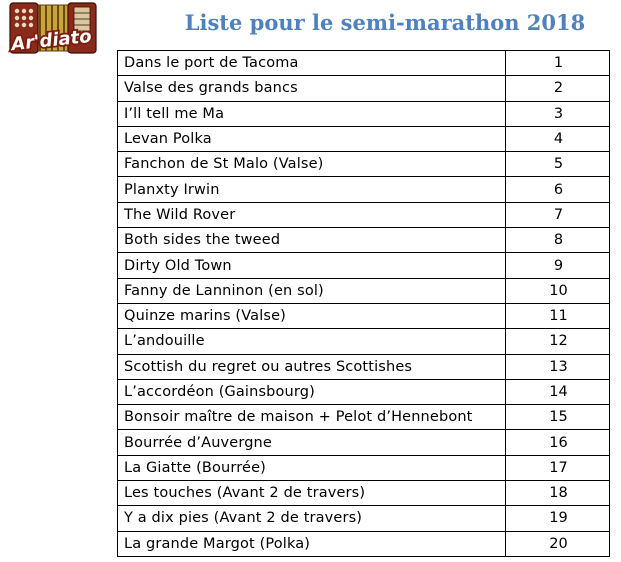 The image size is (621, 562). I want to click on table-row: Levan Polka 4, so click(363, 139).